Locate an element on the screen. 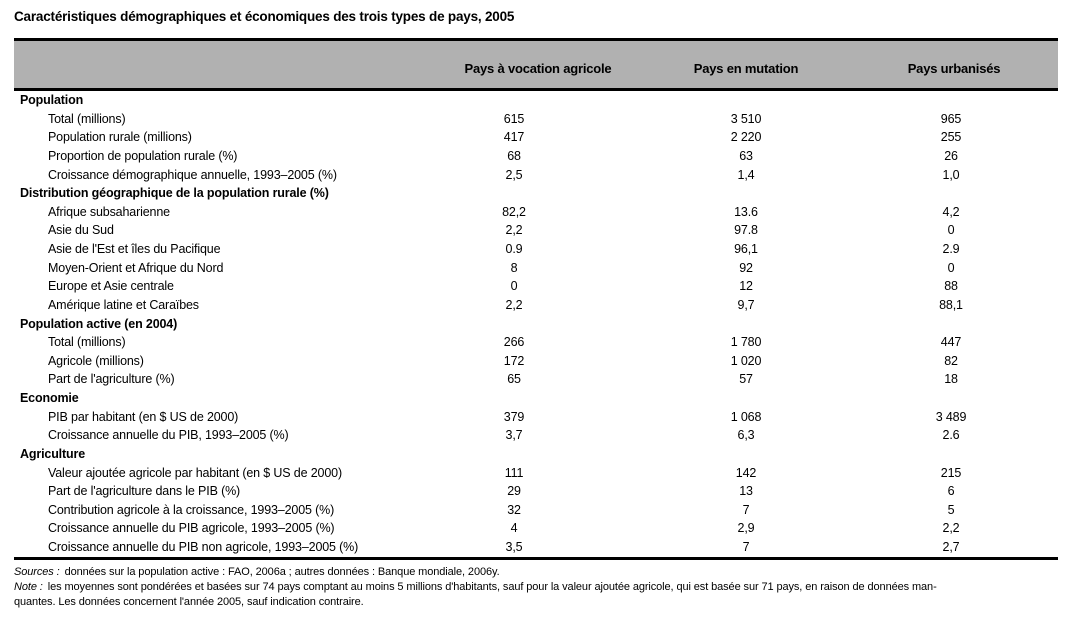 Image resolution: width=1072 pixels, height=621 pixels. row-label: Asie du Sud is located at coordinates (81, 230).